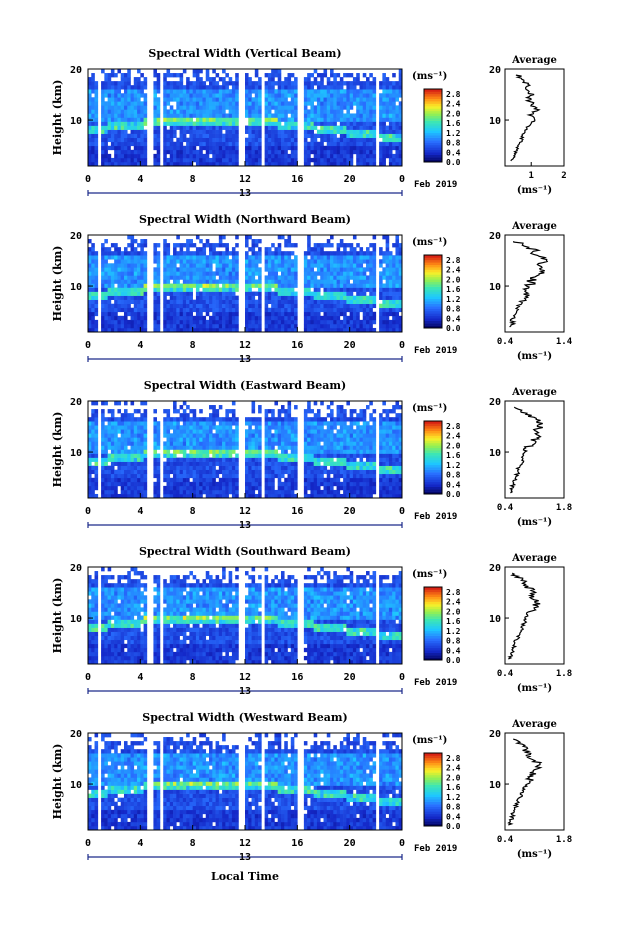  I want to click on y-tick-label: 10, so click(76, 121).